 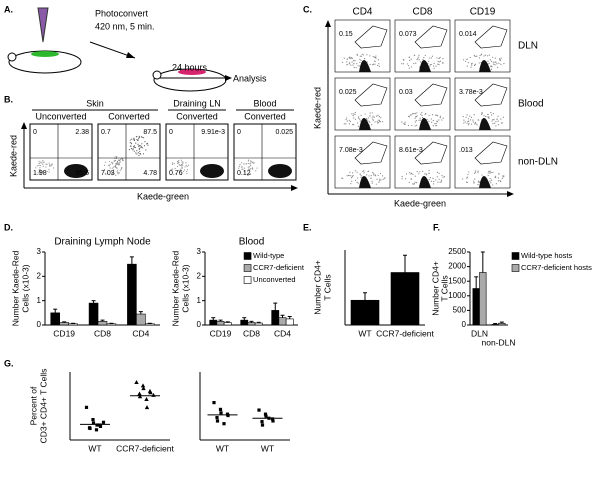 What do you see at coordinates (163, 196) in the screenshot?
I see `axis-label: Kaede-green` at bounding box center [163, 196].